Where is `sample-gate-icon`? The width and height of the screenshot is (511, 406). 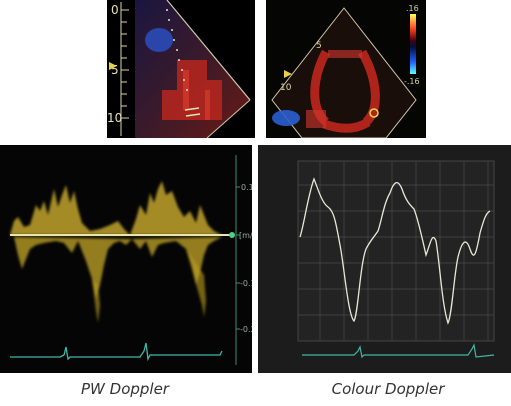
sample-gate-icon is located at coordinates (192, 112).